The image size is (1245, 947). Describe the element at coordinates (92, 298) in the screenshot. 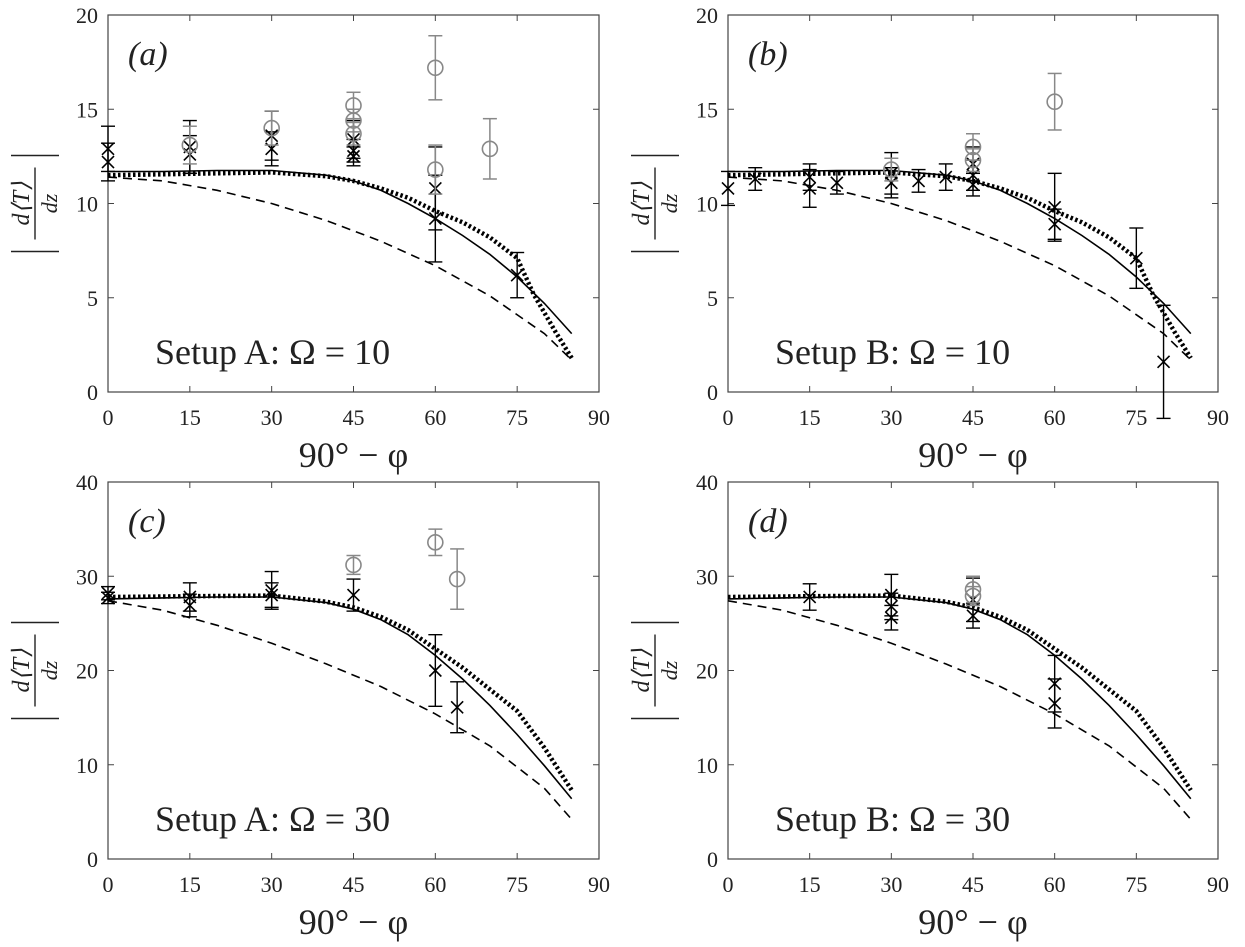

I see `y-tick-label: 5` at that location.